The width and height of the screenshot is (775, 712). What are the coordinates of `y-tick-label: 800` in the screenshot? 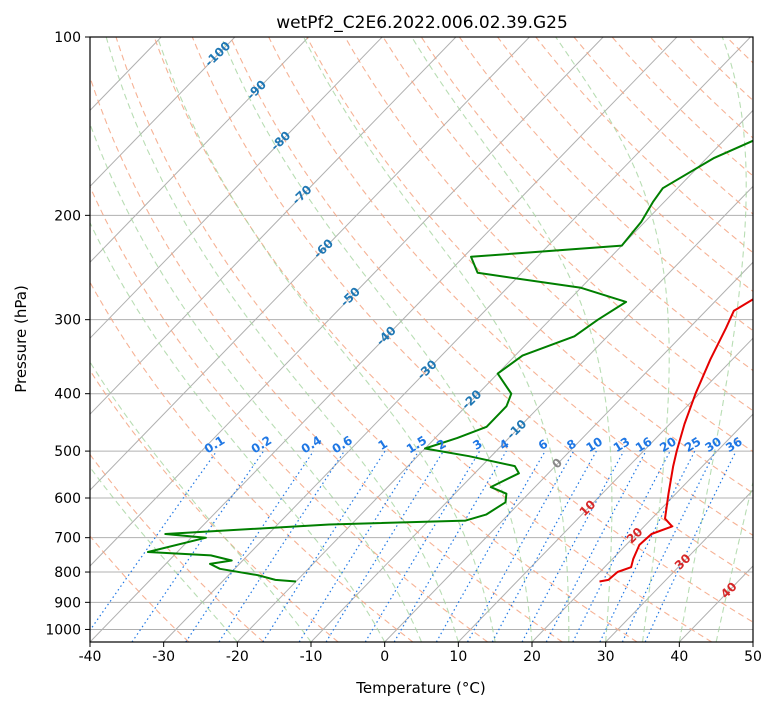 It's located at (67, 573).